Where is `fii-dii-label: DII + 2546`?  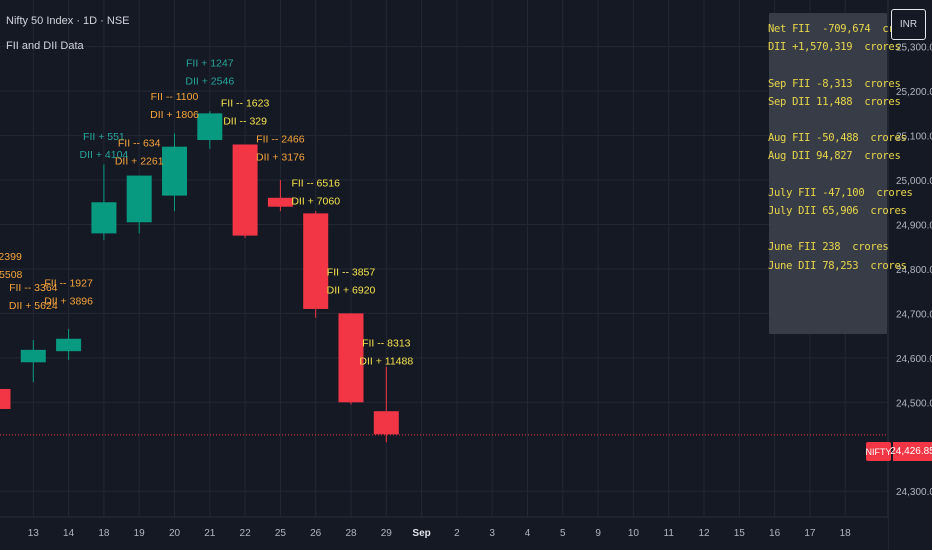 fii-dii-label: DII + 2546 is located at coordinates (209, 82).